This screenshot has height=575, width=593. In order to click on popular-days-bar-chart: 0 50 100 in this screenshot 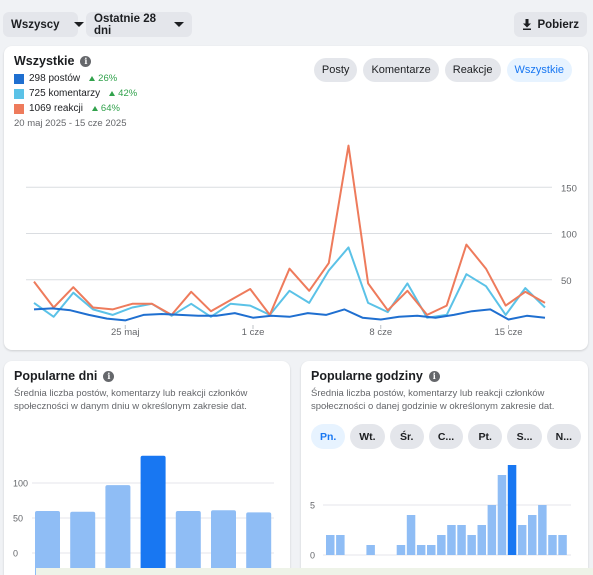, I will do `click(143, 515)`.